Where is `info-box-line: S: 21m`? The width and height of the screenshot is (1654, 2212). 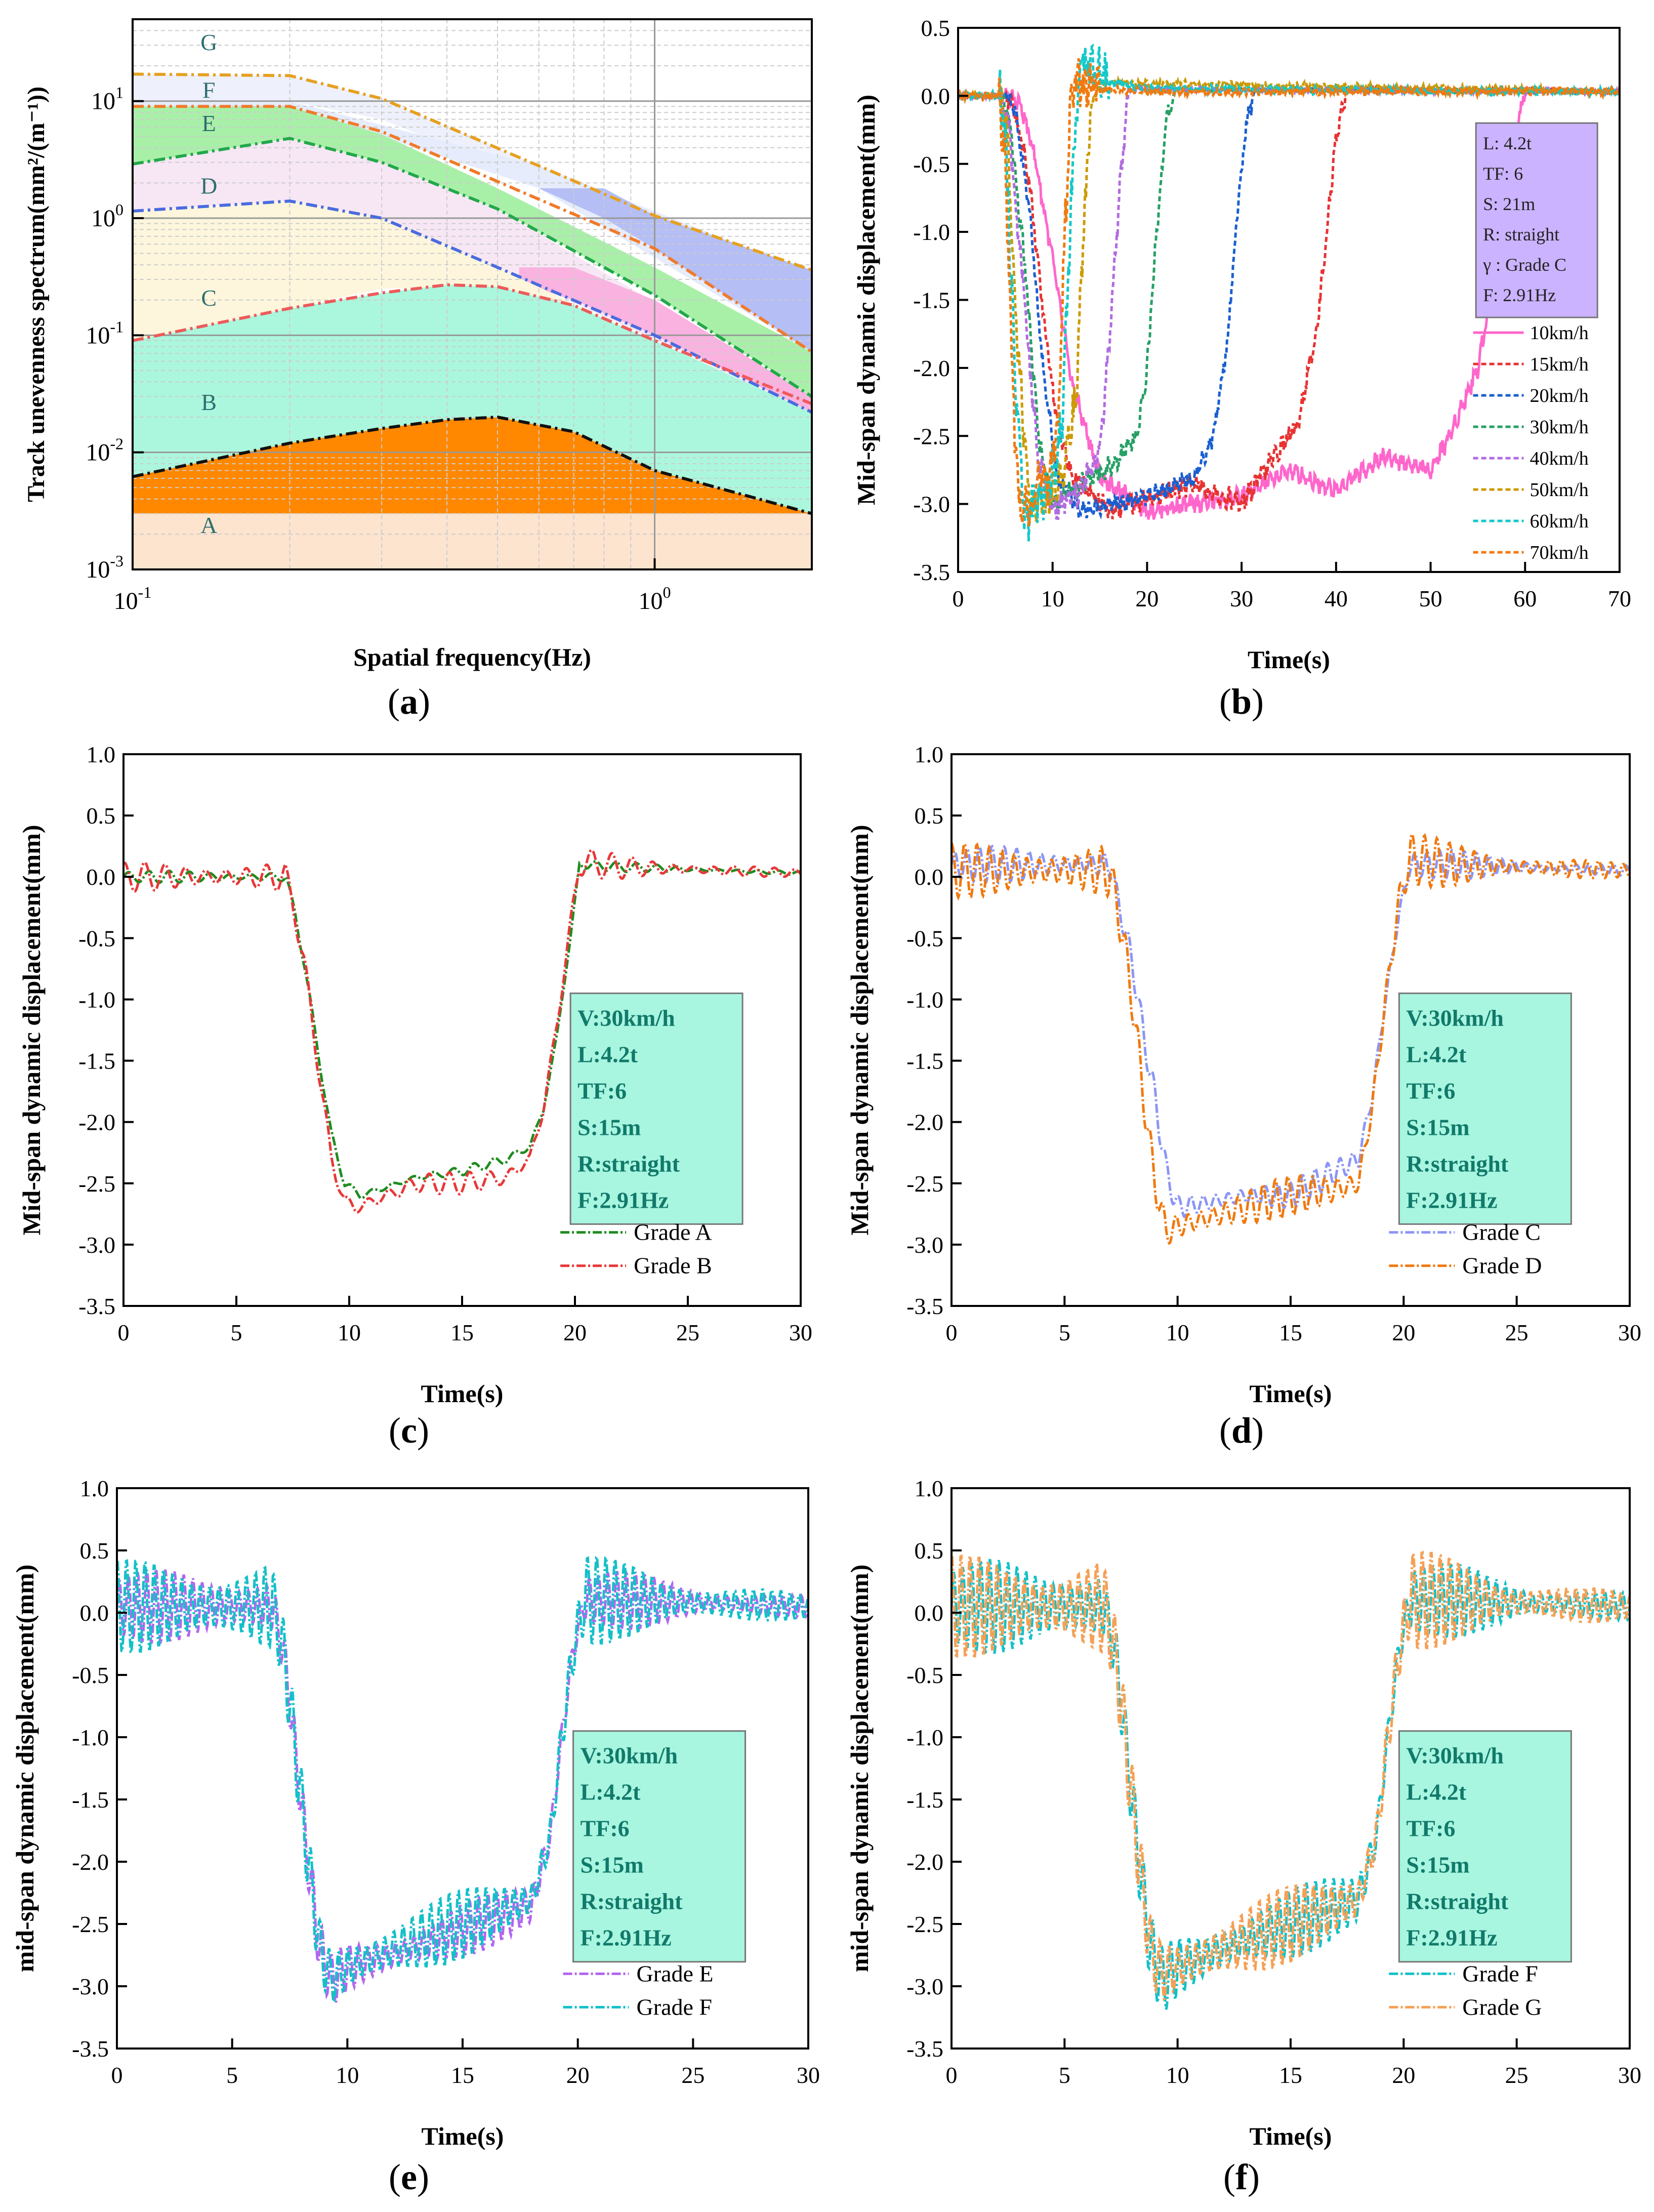 info-box-line: S: 21m is located at coordinates (1509, 204).